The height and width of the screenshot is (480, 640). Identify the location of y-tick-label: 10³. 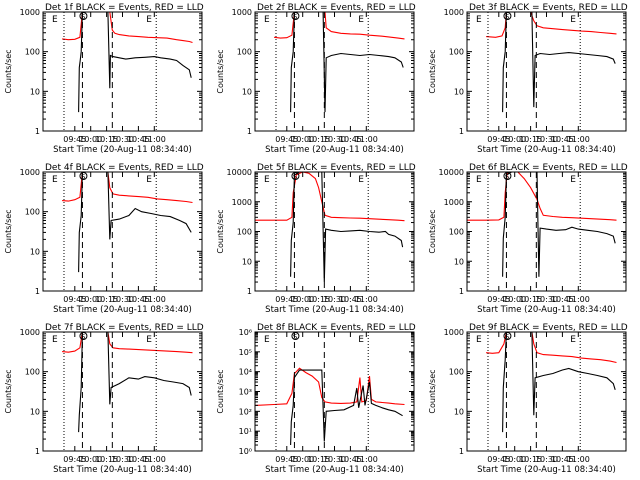
(245, 392).